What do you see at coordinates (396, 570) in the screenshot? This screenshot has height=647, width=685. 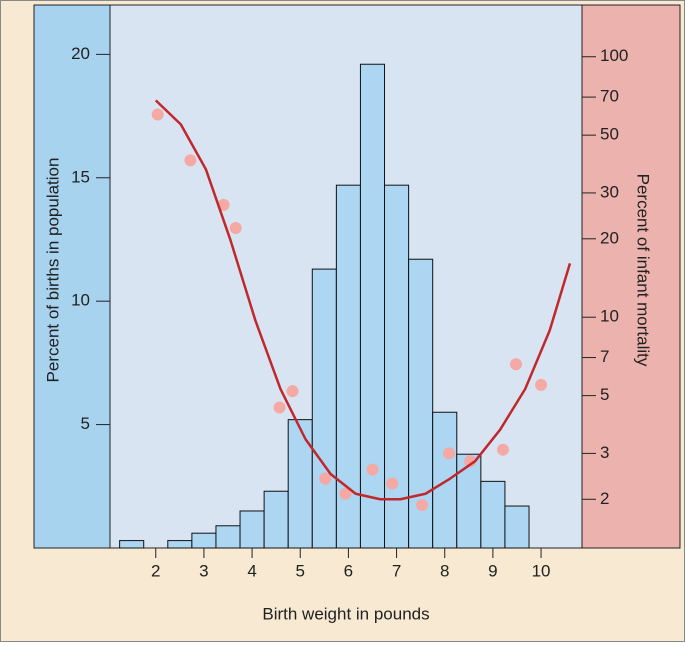 I see `x-tick-label: 7` at bounding box center [396, 570].